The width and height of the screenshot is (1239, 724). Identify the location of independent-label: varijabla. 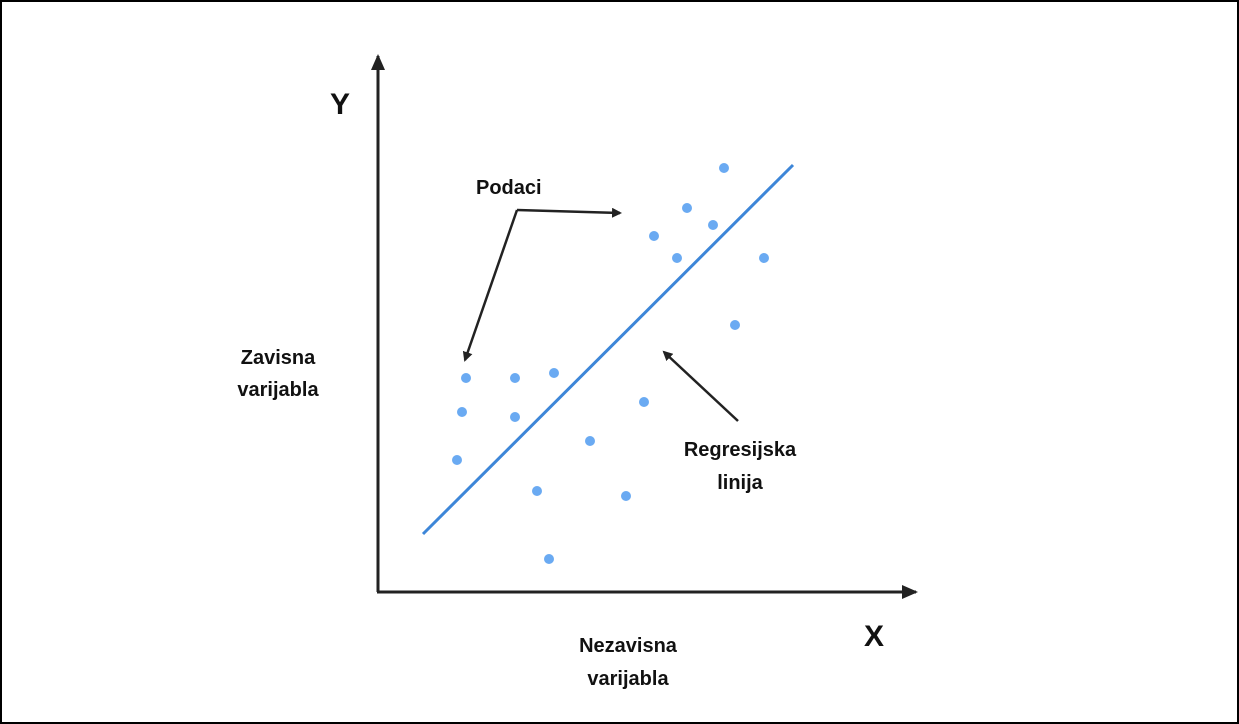
(628, 679).